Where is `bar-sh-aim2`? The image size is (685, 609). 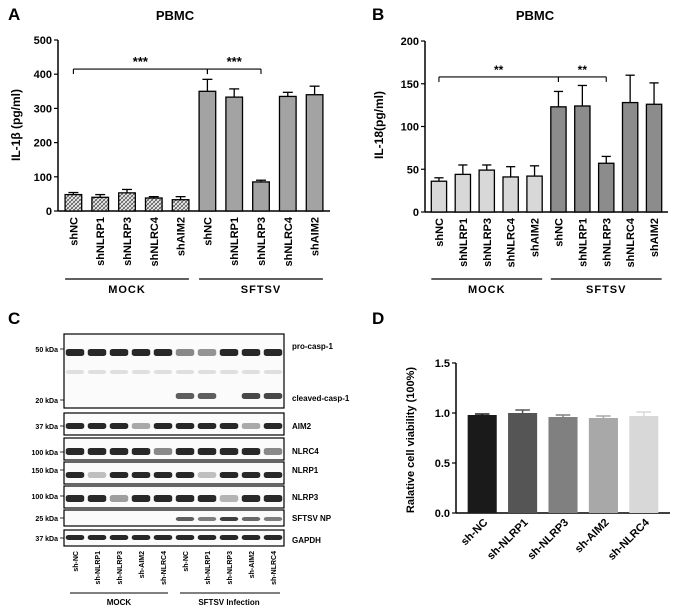
bar-sh-aim2 is located at coordinates (603, 465).